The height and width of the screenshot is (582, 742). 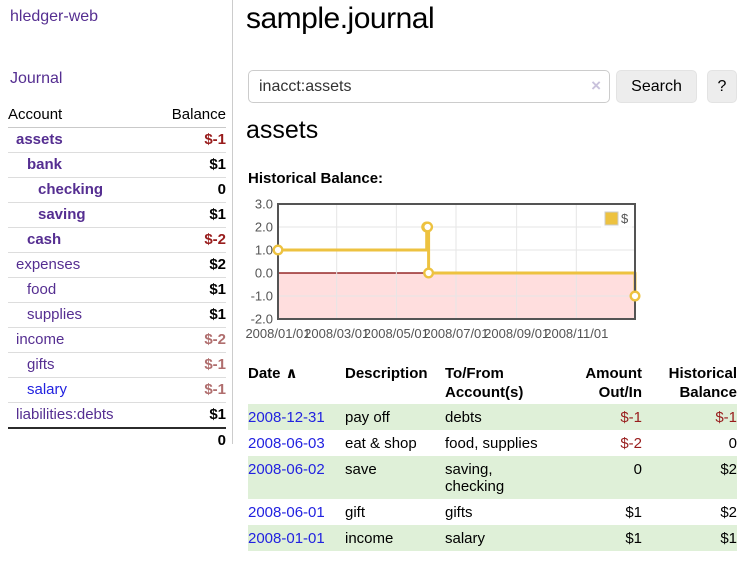 What do you see at coordinates (62, 214) in the screenshot?
I see `account-link-saving: saving` at bounding box center [62, 214].